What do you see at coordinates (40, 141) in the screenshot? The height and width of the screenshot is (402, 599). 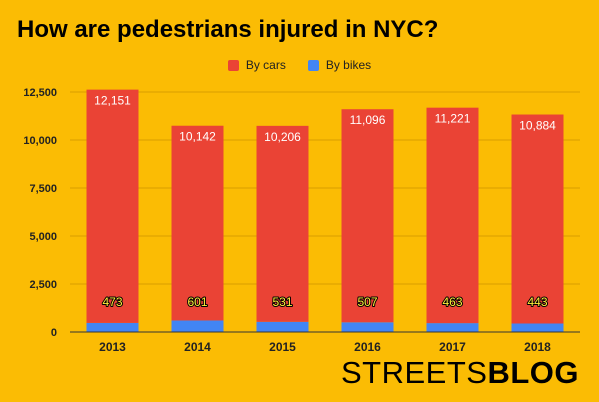 I see `y-tick-label: 10,000` at bounding box center [40, 141].